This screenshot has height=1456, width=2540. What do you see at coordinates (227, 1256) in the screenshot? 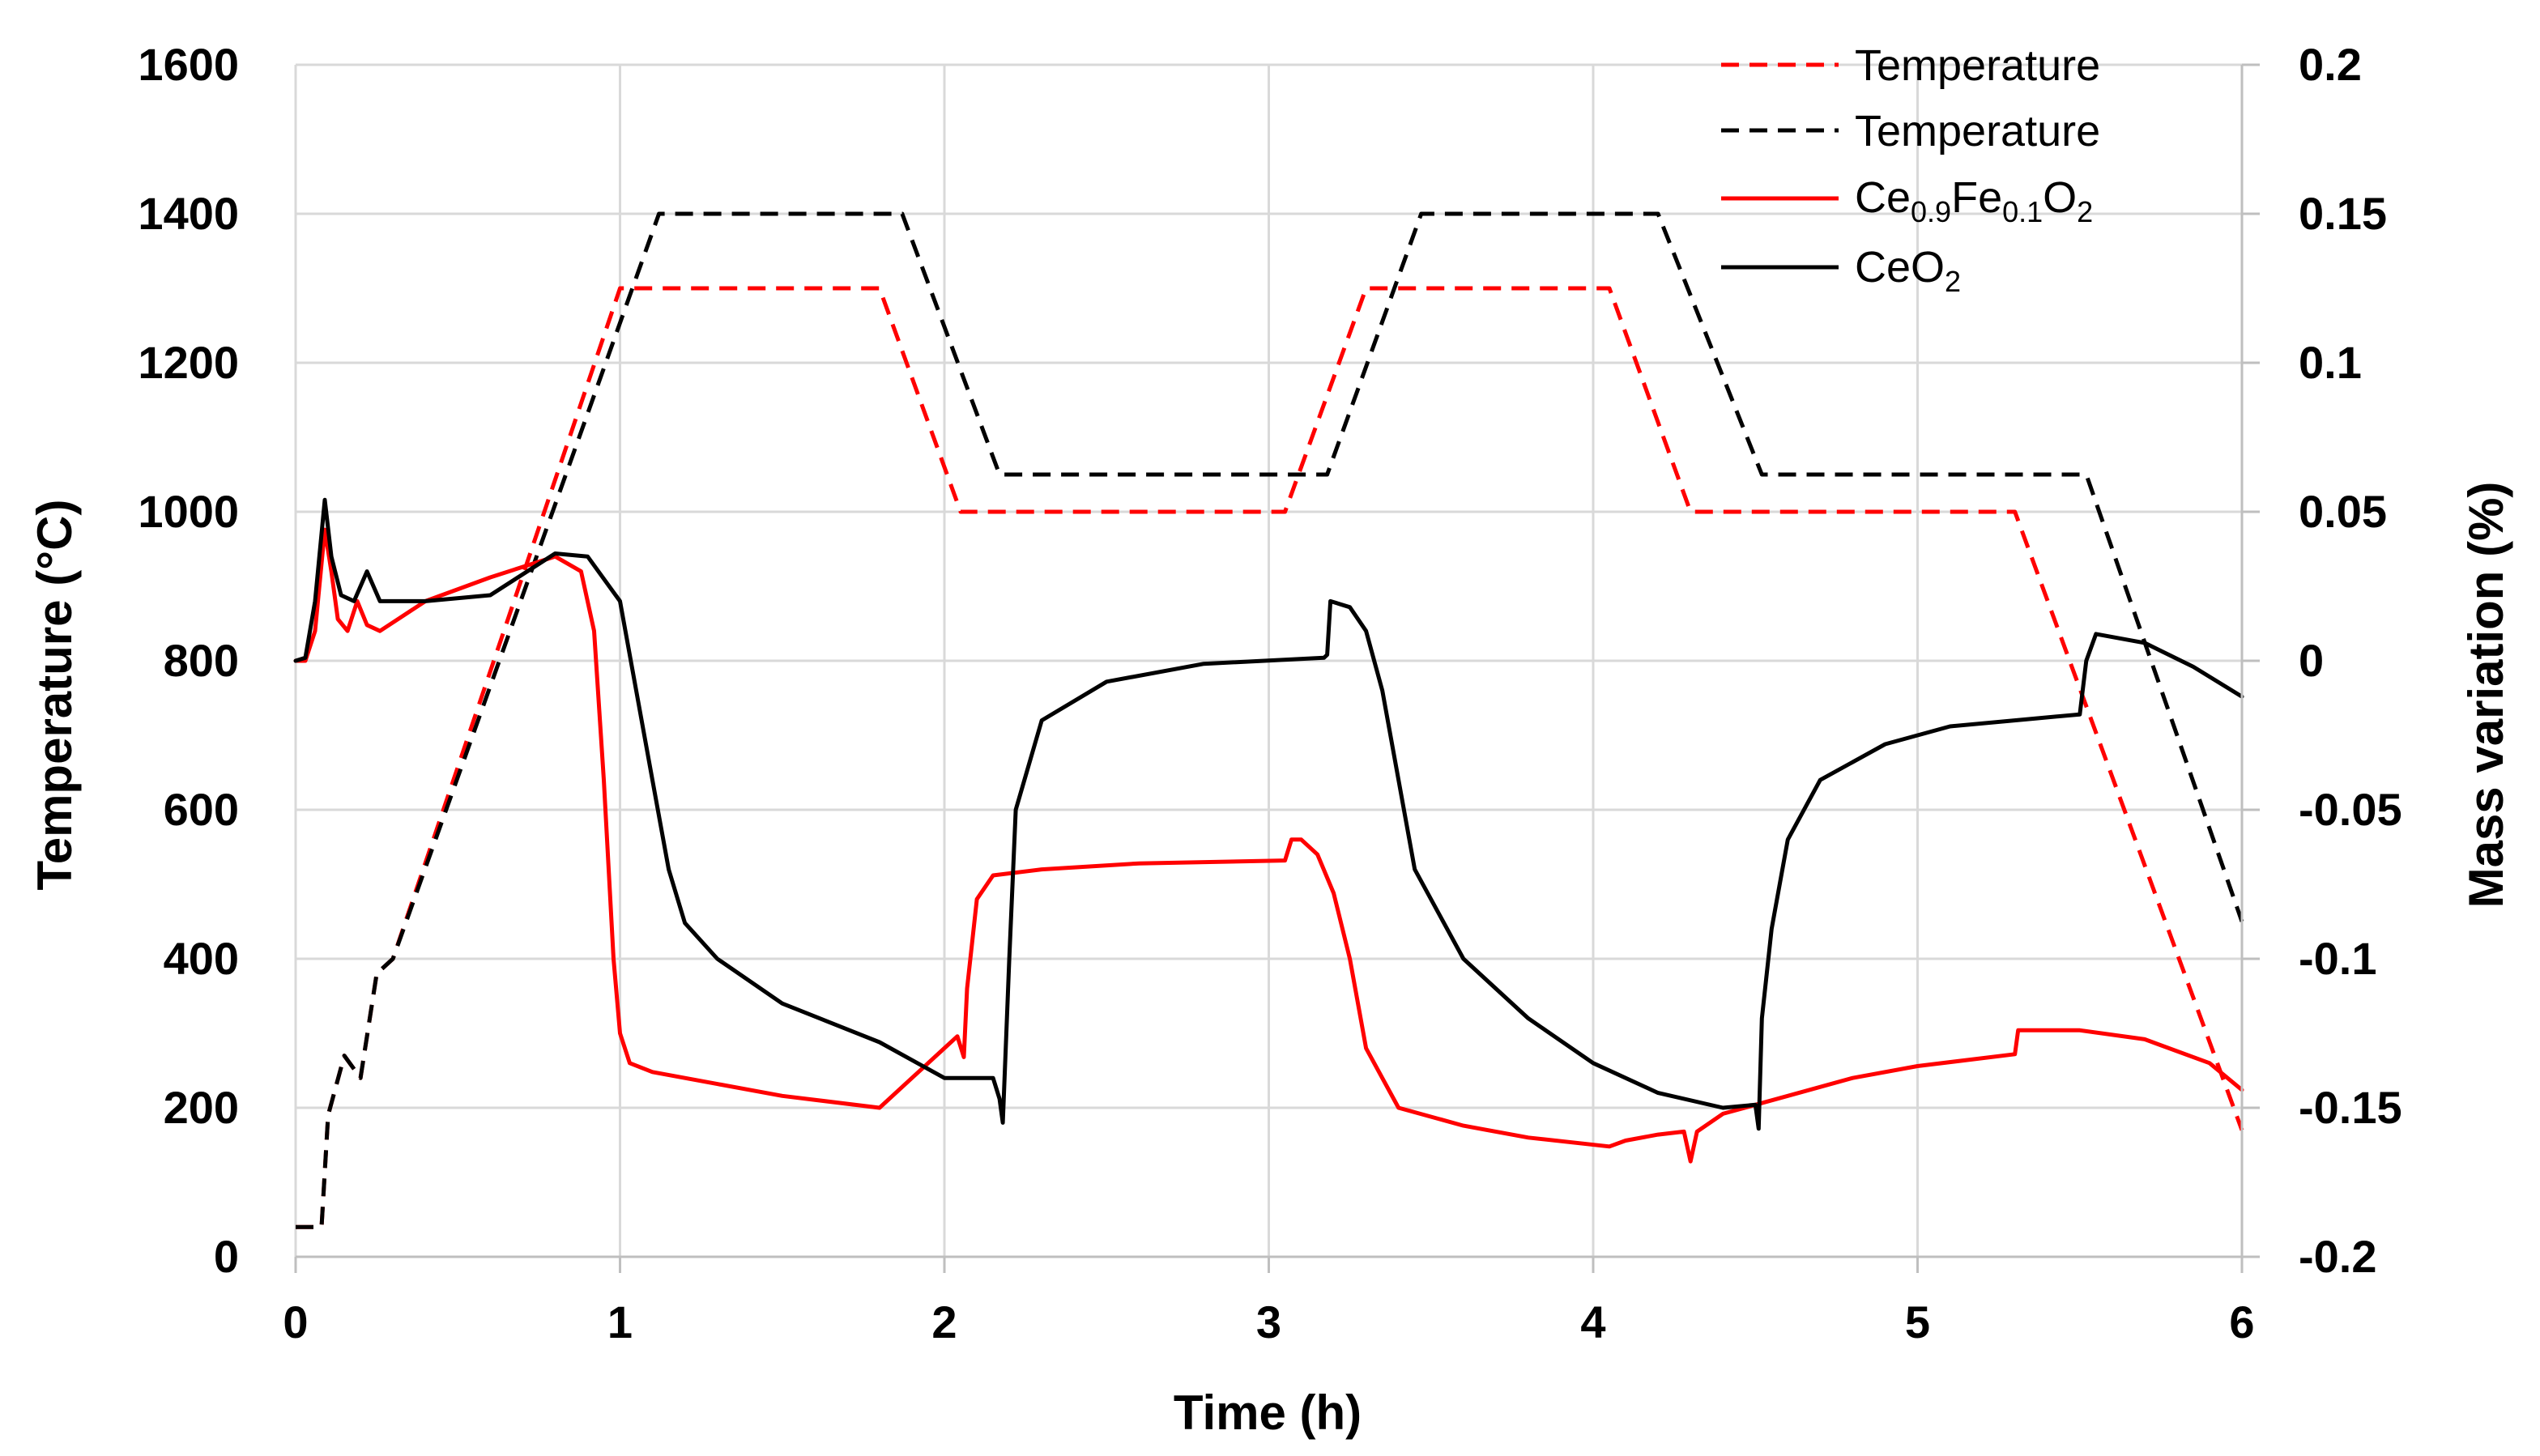
I see `y-left-tick-label: 0` at bounding box center [227, 1256].